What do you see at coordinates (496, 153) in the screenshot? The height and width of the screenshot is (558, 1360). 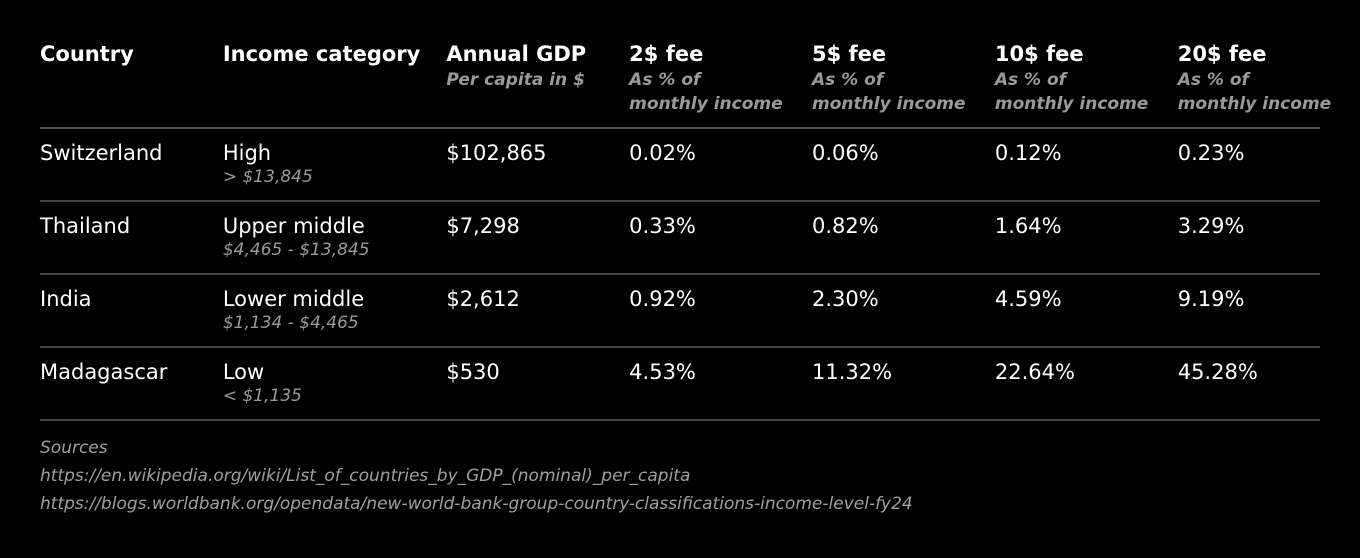 I see `gdp-value: $102,865` at bounding box center [496, 153].